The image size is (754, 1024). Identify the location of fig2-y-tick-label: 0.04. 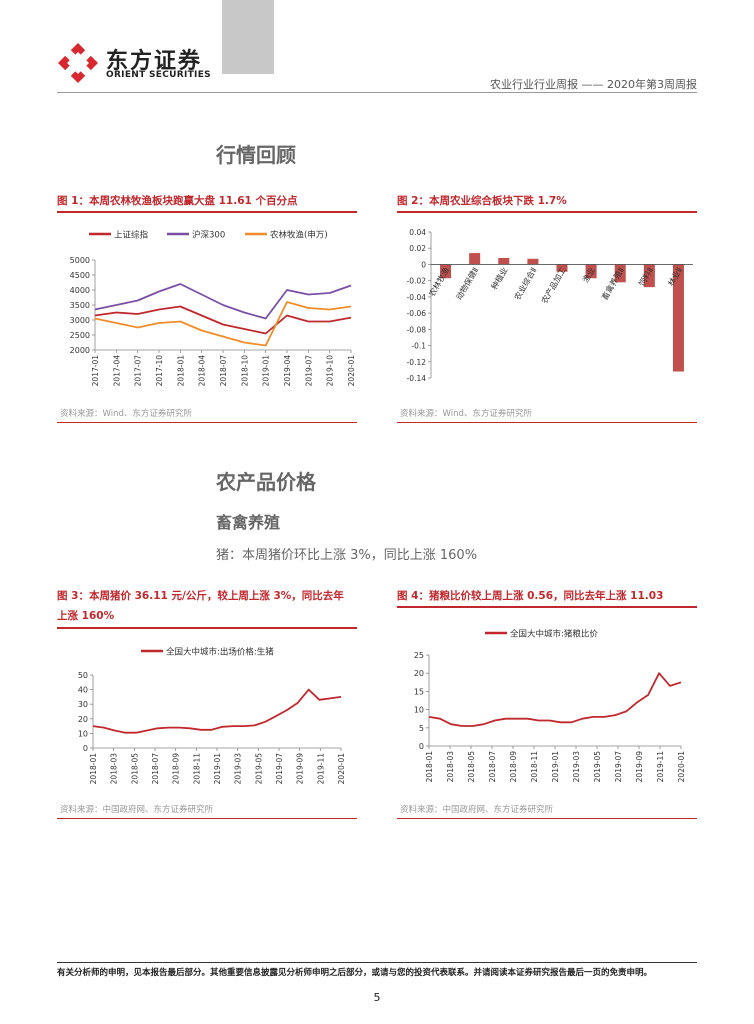
(417, 232).